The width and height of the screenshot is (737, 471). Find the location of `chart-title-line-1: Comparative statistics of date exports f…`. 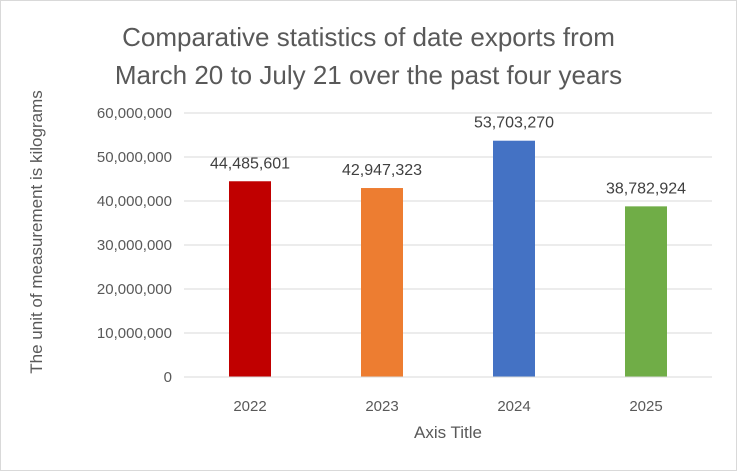

chart-title-line-1: Comparative statistics of date exports f… is located at coordinates (368, 37).